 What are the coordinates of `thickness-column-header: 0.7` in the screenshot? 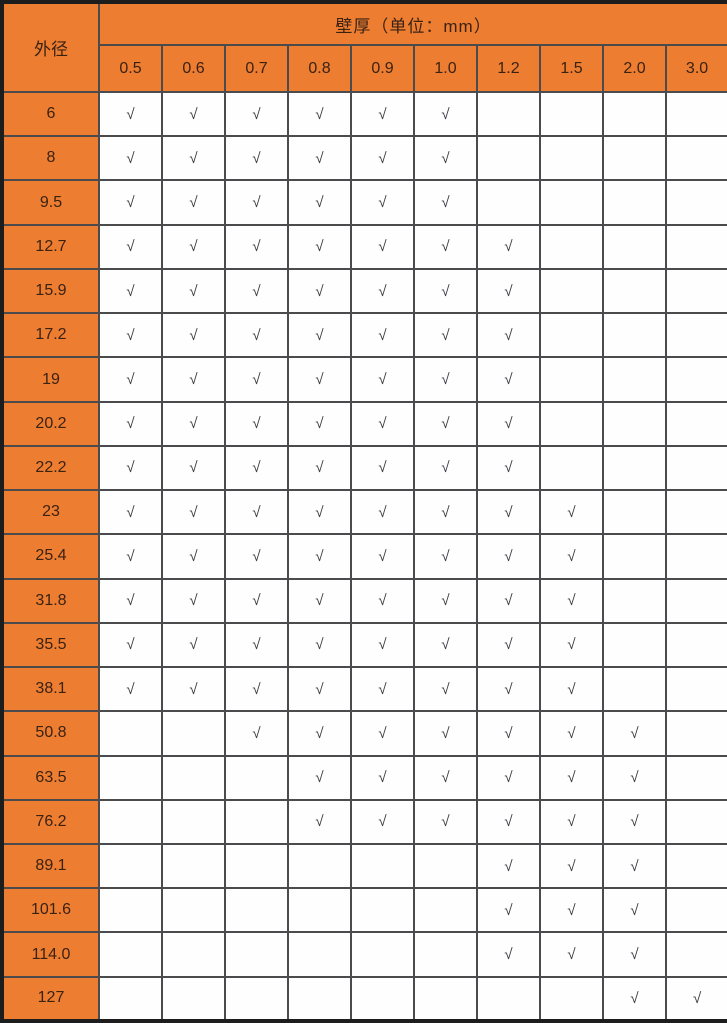 It's located at (256, 68).